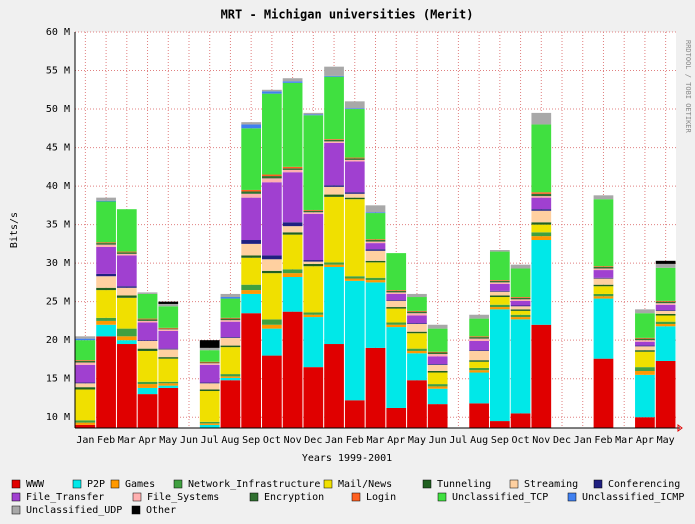 This screenshot has height=524, width=695. I want to click on legend-label: File_Transfer, so click(65, 497).